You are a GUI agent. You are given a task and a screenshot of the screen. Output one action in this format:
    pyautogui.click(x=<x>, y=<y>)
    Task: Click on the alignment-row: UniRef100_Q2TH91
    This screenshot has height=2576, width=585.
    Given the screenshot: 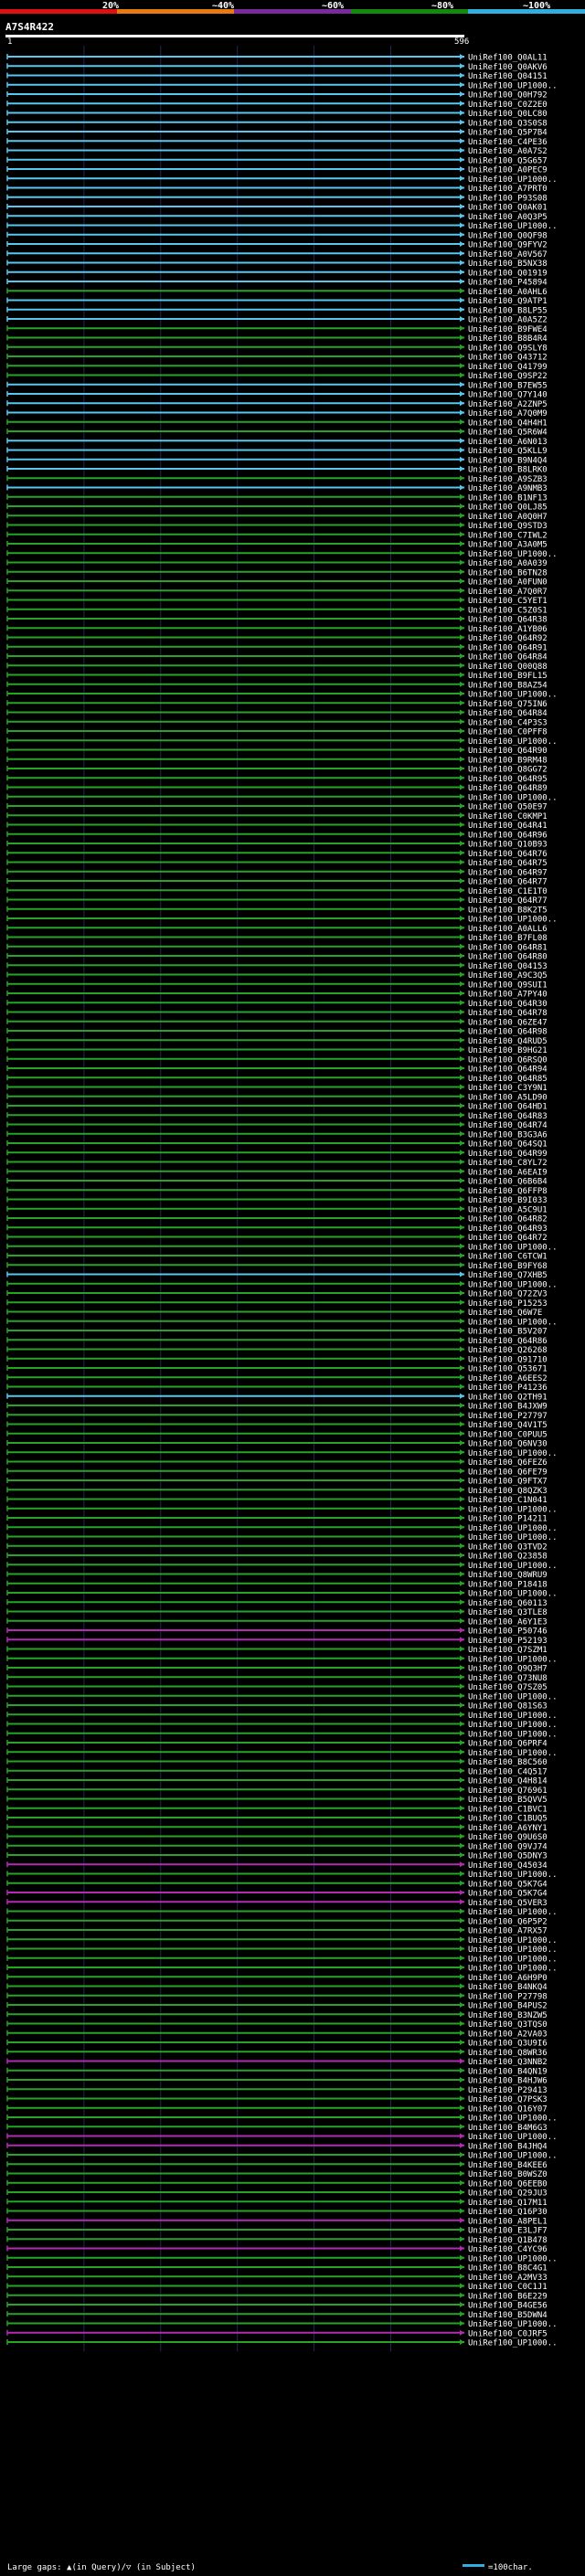 What is the action you would take?
    pyautogui.click(x=277, y=1397)
    